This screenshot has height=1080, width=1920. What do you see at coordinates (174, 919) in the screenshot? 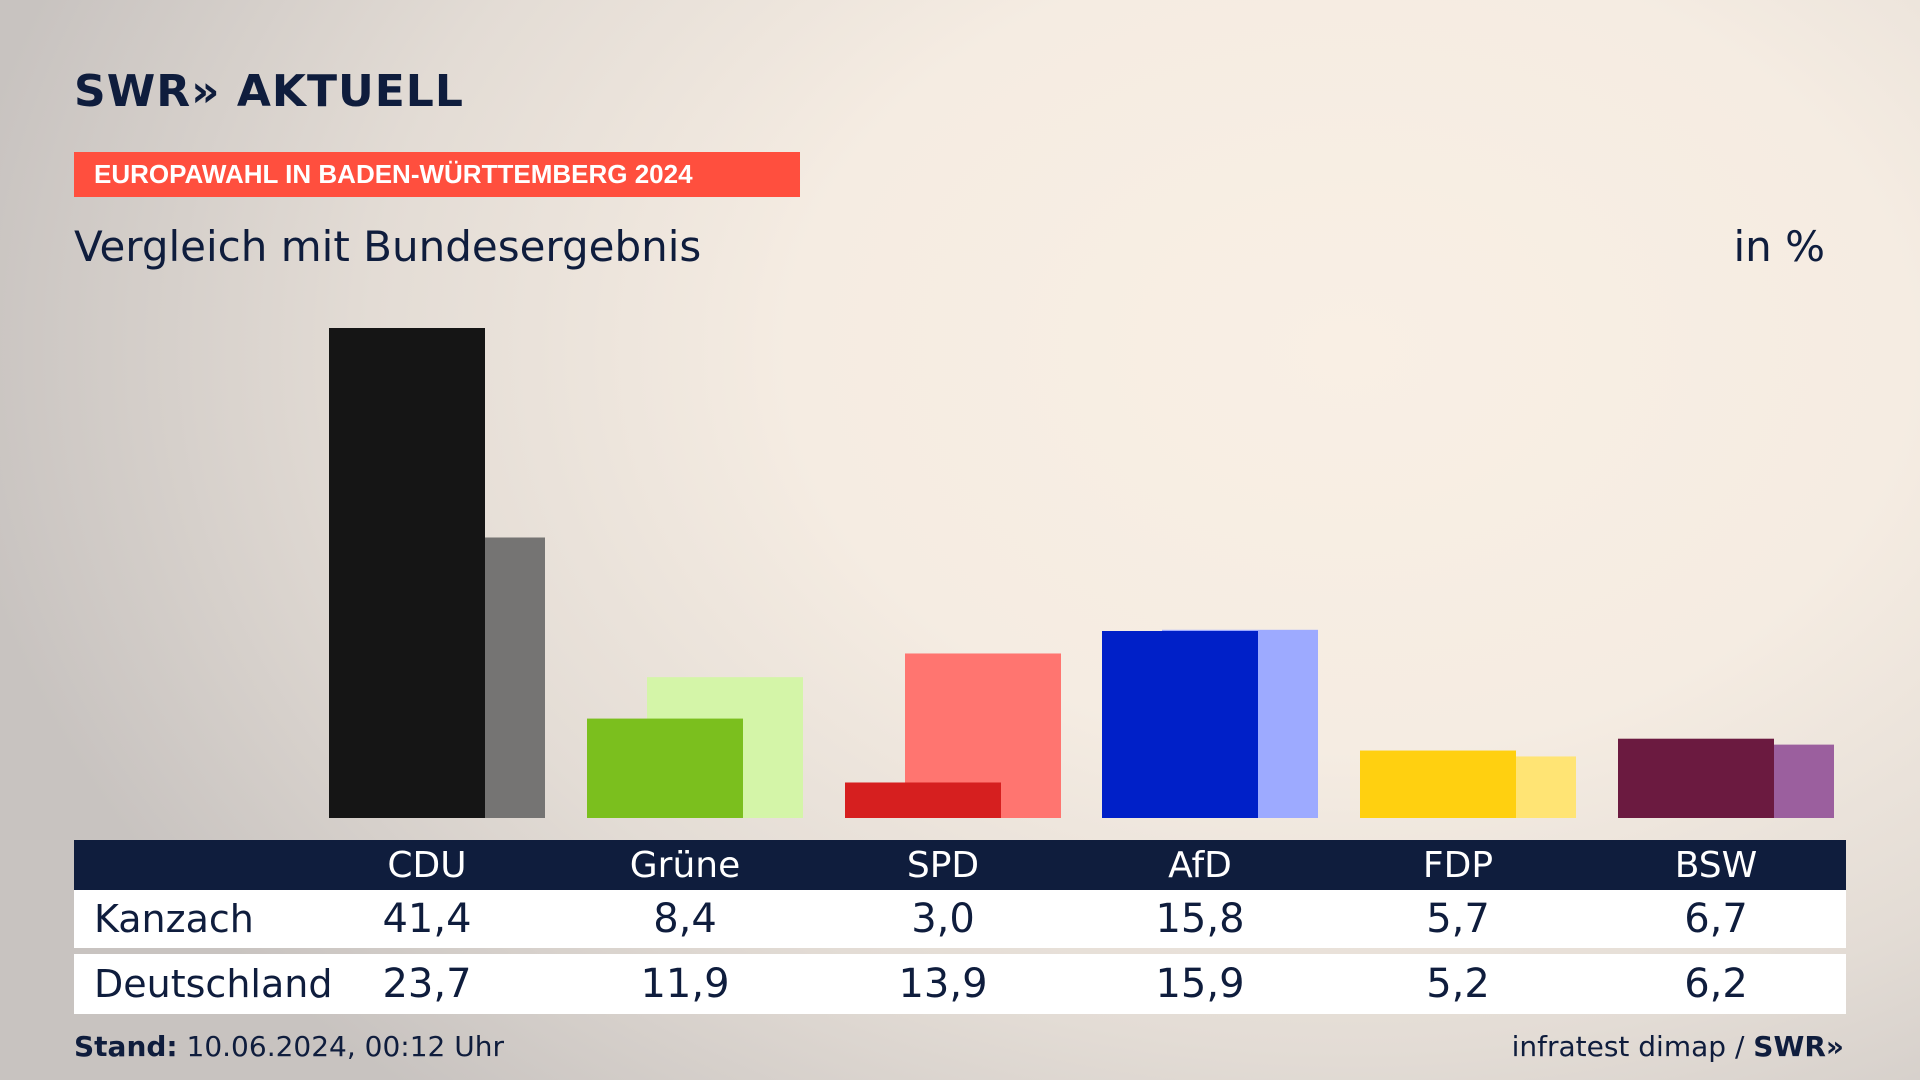
I see `row-label-kanzach: Kanzach` at bounding box center [174, 919].